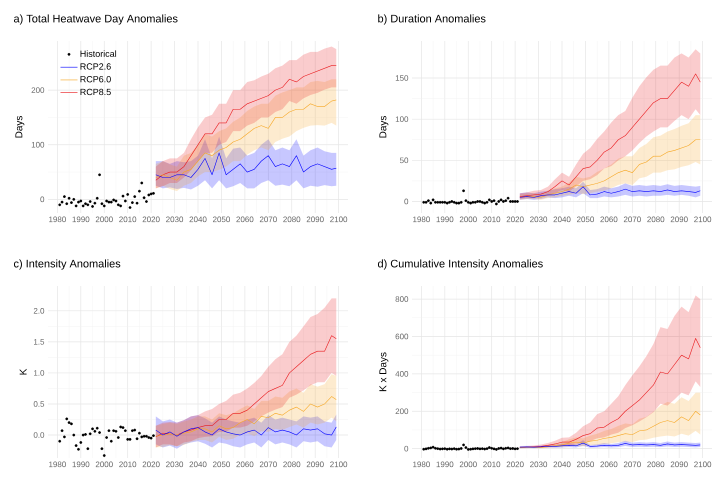 Image resolution: width=720 pixels, height=488 pixels. What do you see at coordinates (67, 264) in the screenshot?
I see `chart-title: c) Intensity Anomalies` at bounding box center [67, 264].